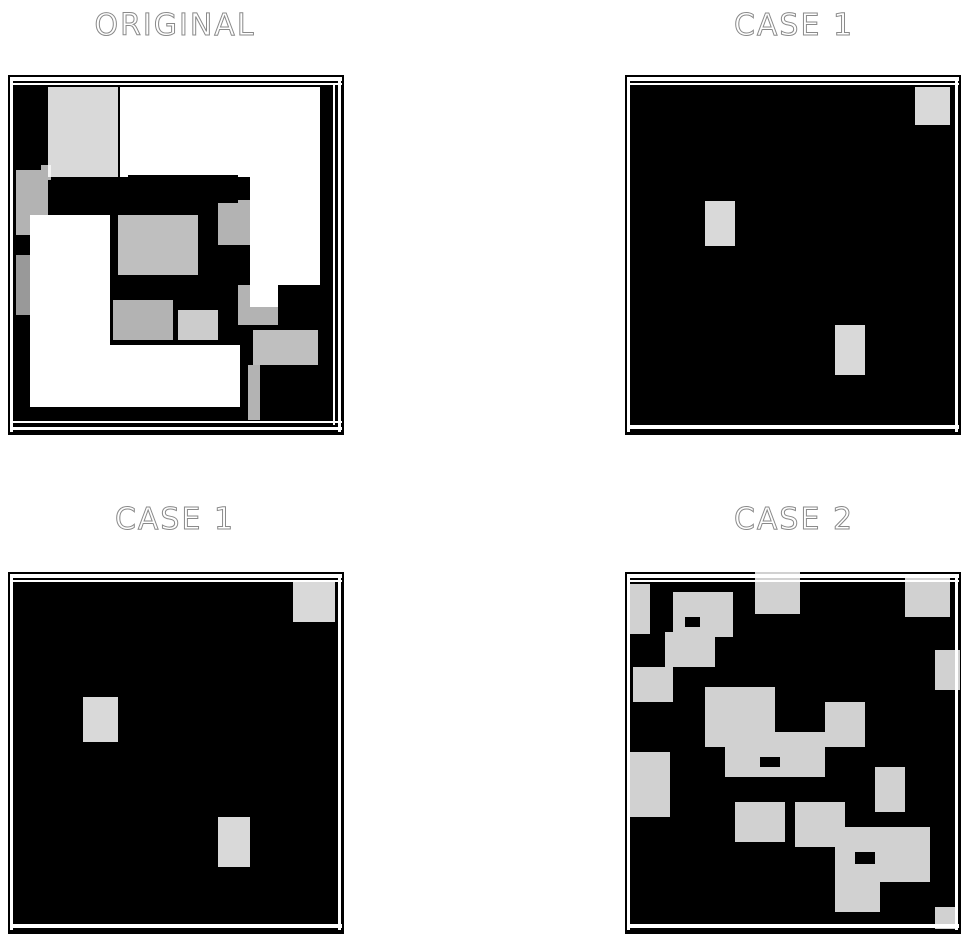 Image resolution: width=969 pixels, height=942 pixels. I want to click on panel-title-original: ORIGINAL, so click(175, 26).